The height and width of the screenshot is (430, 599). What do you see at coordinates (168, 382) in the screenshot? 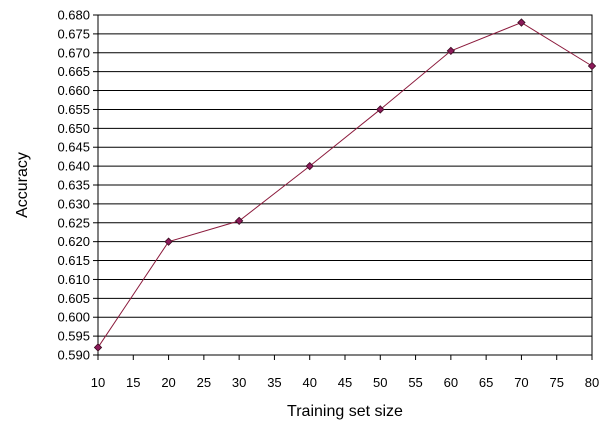
I see `x-tick-label: 20` at bounding box center [168, 382].